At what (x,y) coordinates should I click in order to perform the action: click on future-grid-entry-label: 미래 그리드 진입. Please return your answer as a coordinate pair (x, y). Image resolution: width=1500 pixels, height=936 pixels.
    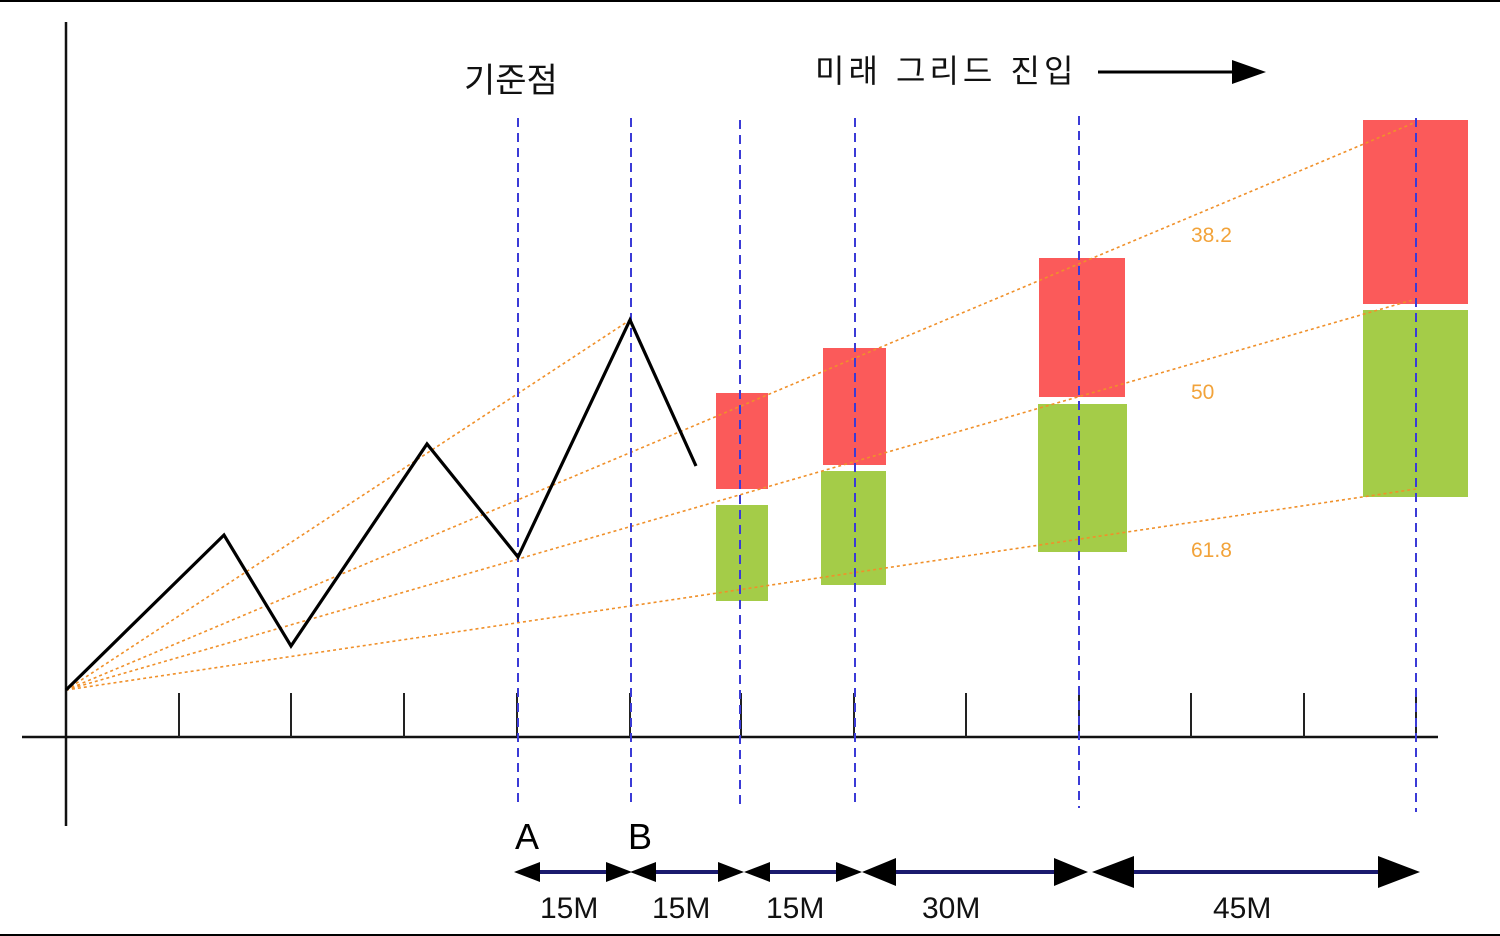
    Looking at the image, I should click on (946, 71).